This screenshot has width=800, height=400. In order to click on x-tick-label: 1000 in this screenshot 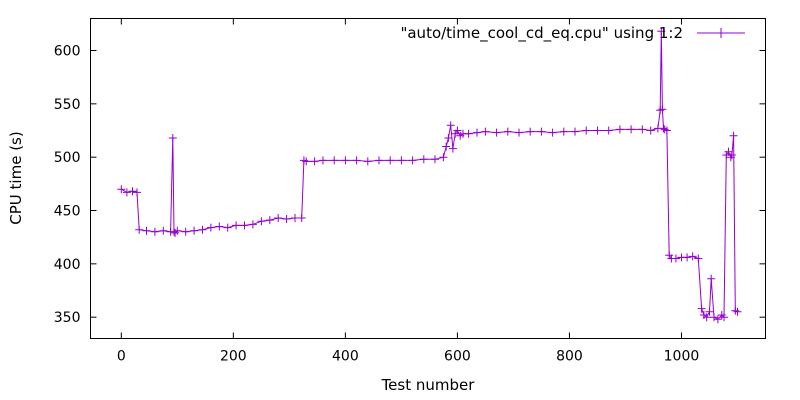, I will do `click(682, 357)`.